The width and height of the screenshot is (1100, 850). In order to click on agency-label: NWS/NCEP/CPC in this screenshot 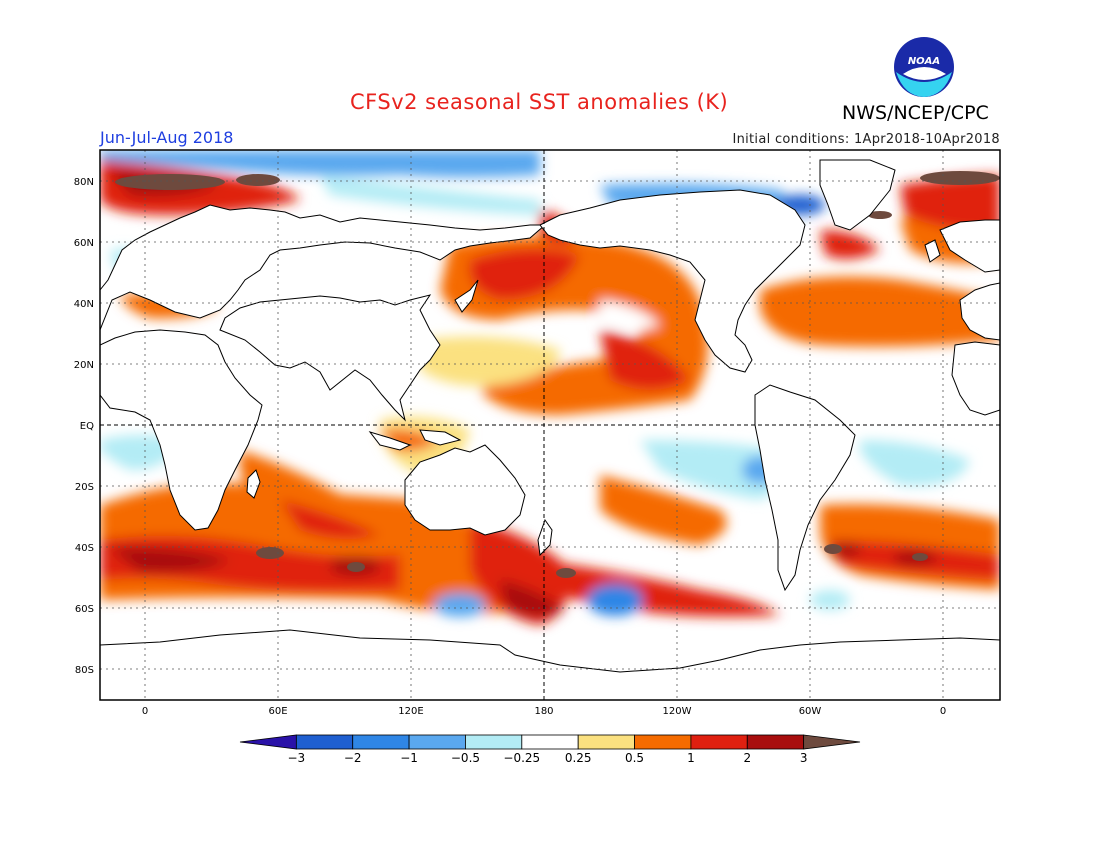, I will do `click(915, 113)`.